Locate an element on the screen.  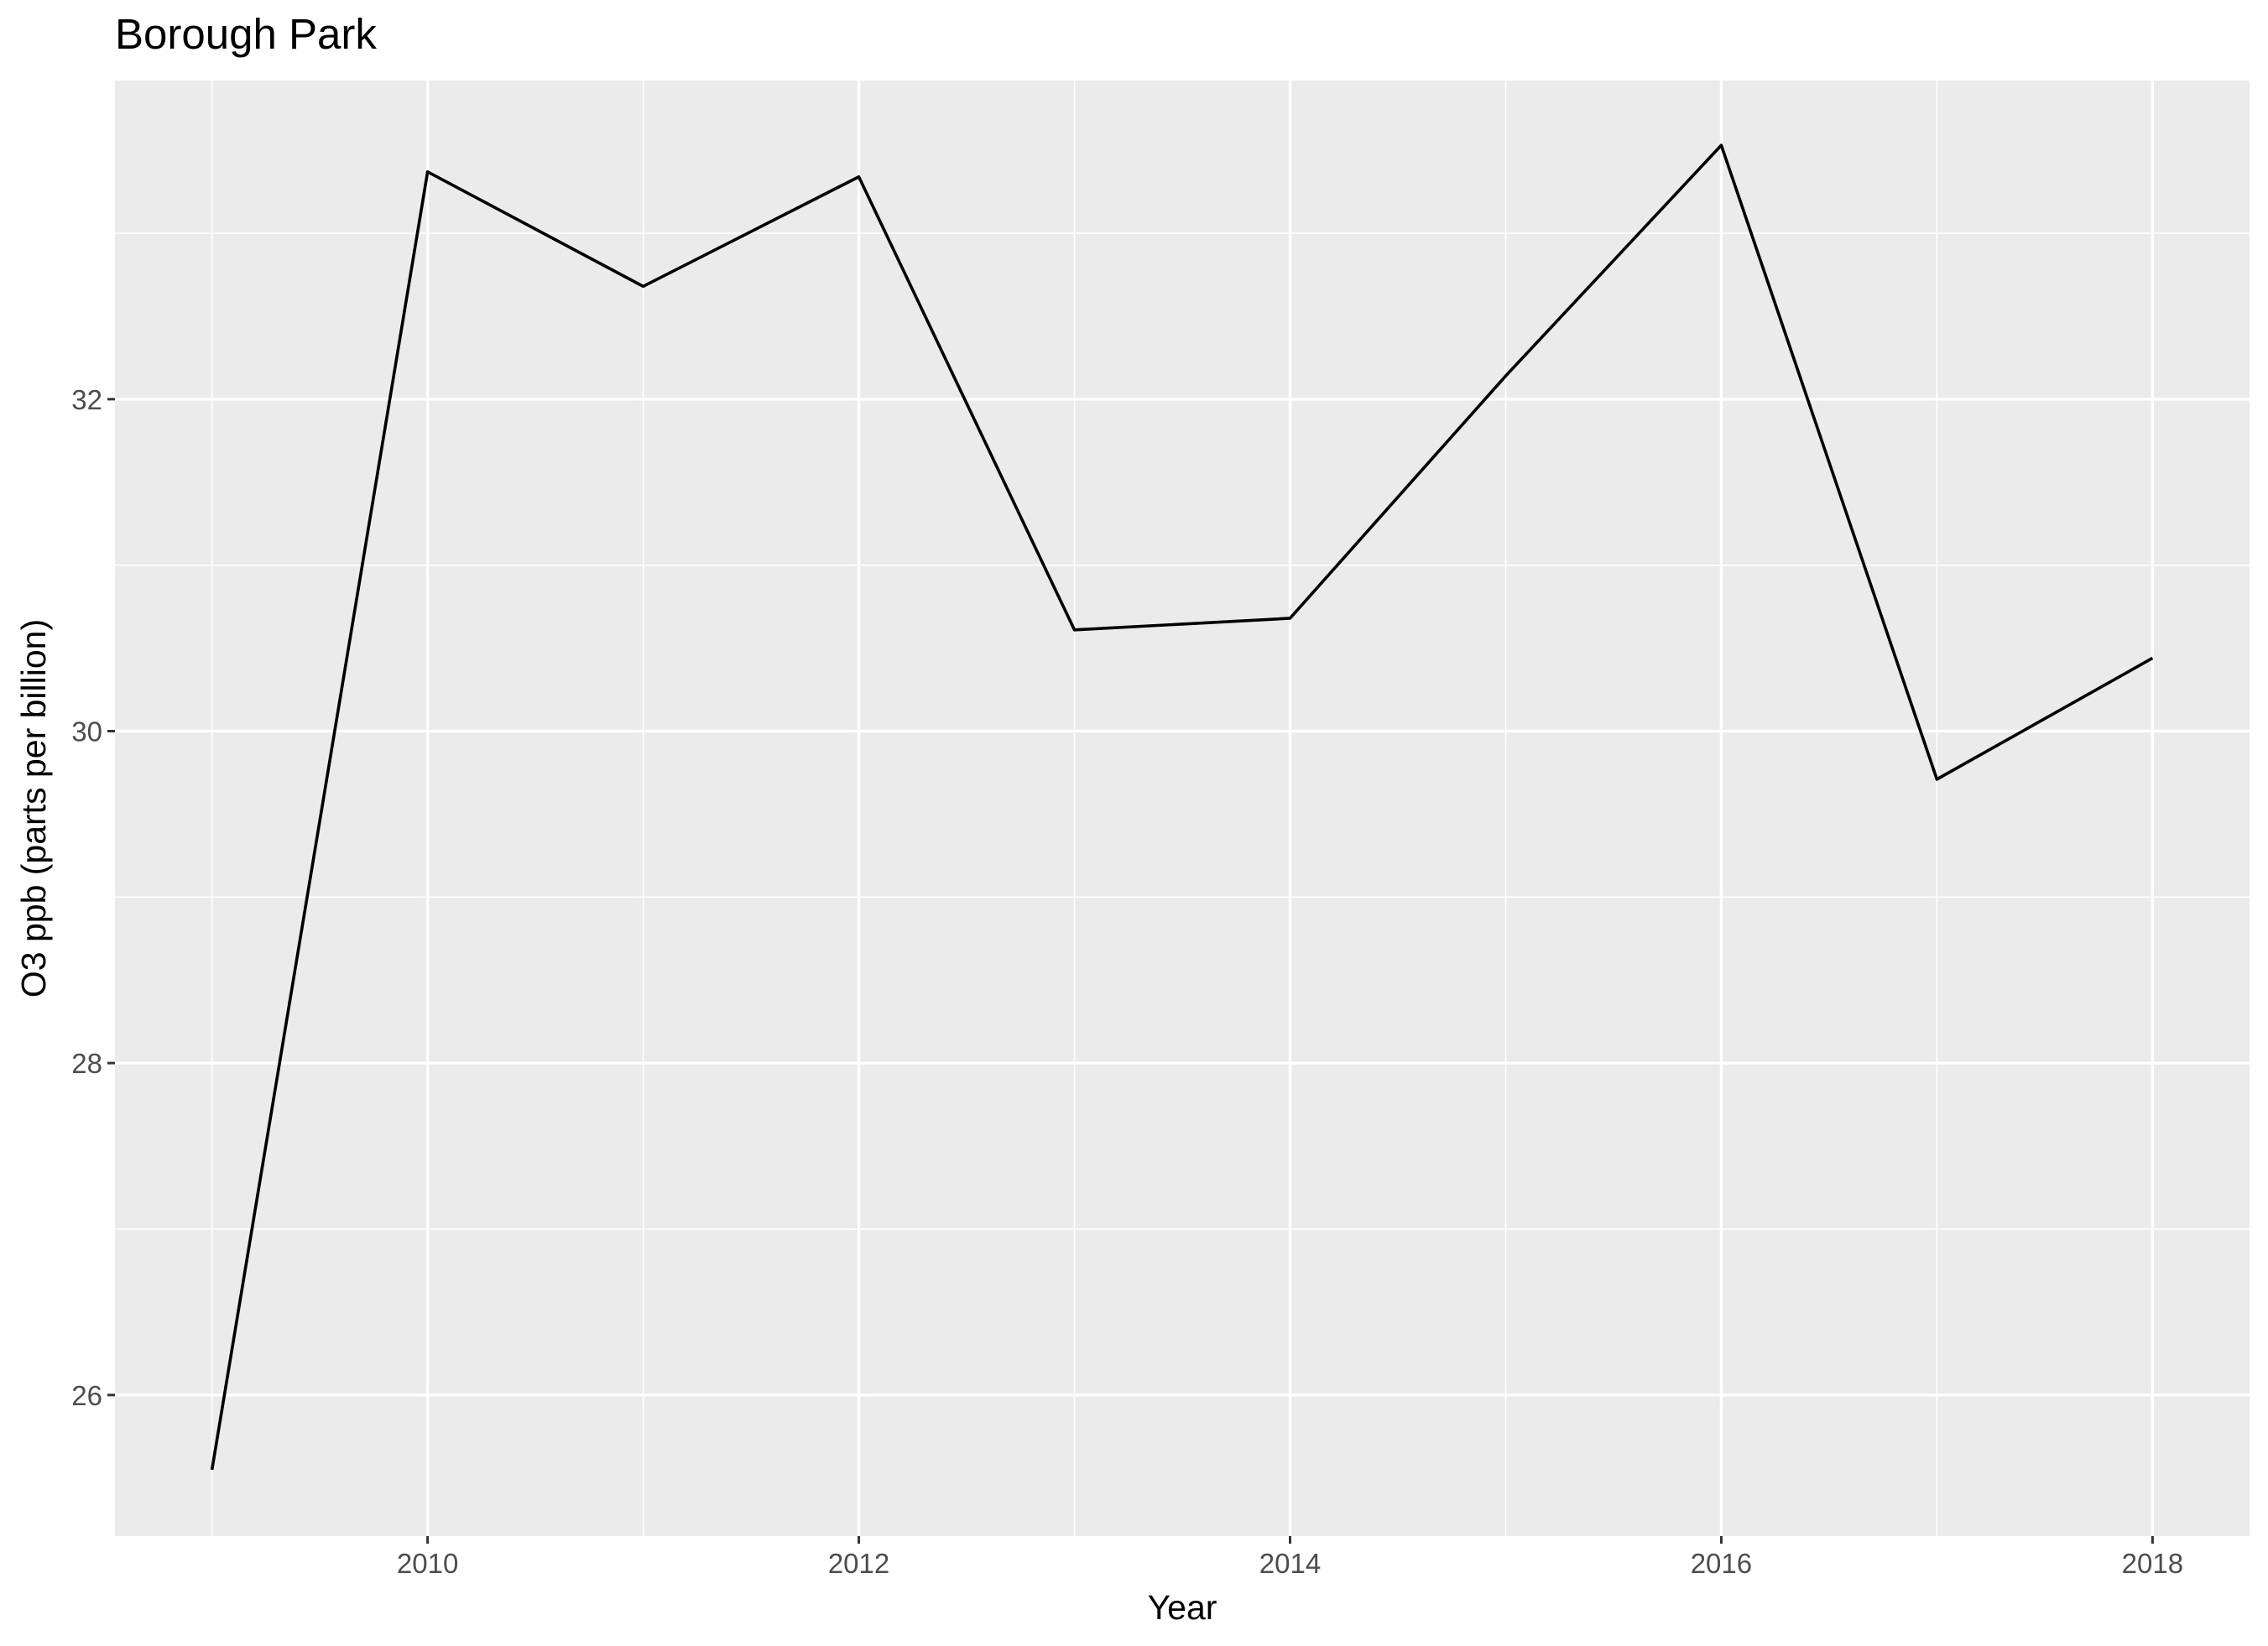
chart-title: Borough Park is located at coordinates (246, 34).